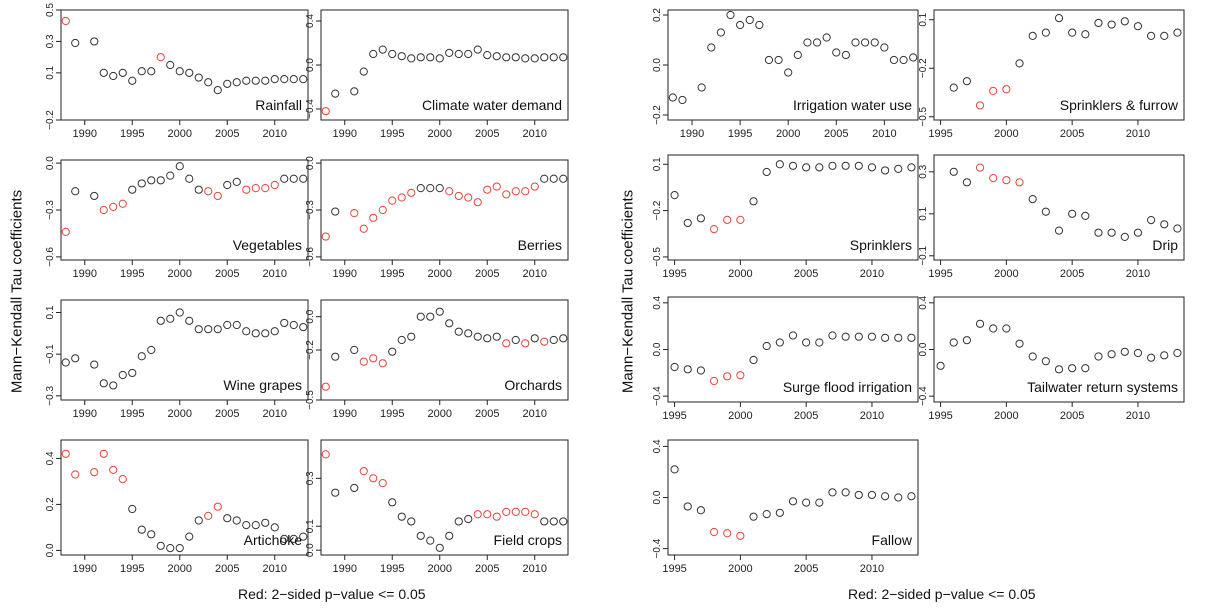 The width and height of the screenshot is (1215, 612). What do you see at coordinates (444, 497) in the screenshot?
I see `panel-frame` at bounding box center [444, 497].